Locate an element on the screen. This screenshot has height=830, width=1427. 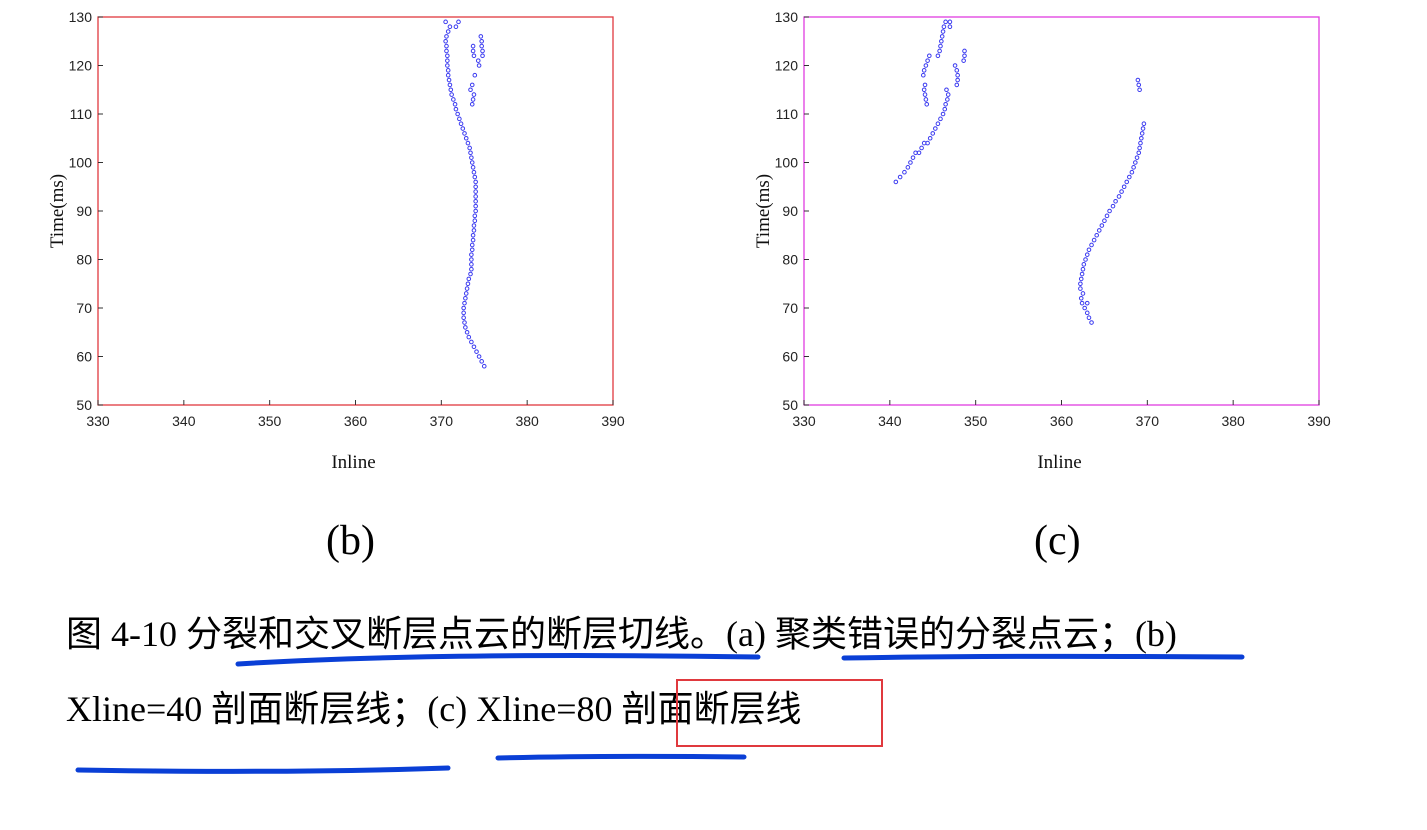
y-tick-label: 50 is located at coordinates (790, 405).